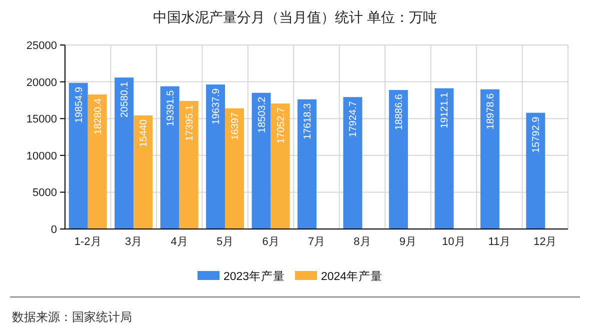  What do you see at coordinates (79, 105) in the screenshot?
I see `data-label: 19854.9` at bounding box center [79, 105].